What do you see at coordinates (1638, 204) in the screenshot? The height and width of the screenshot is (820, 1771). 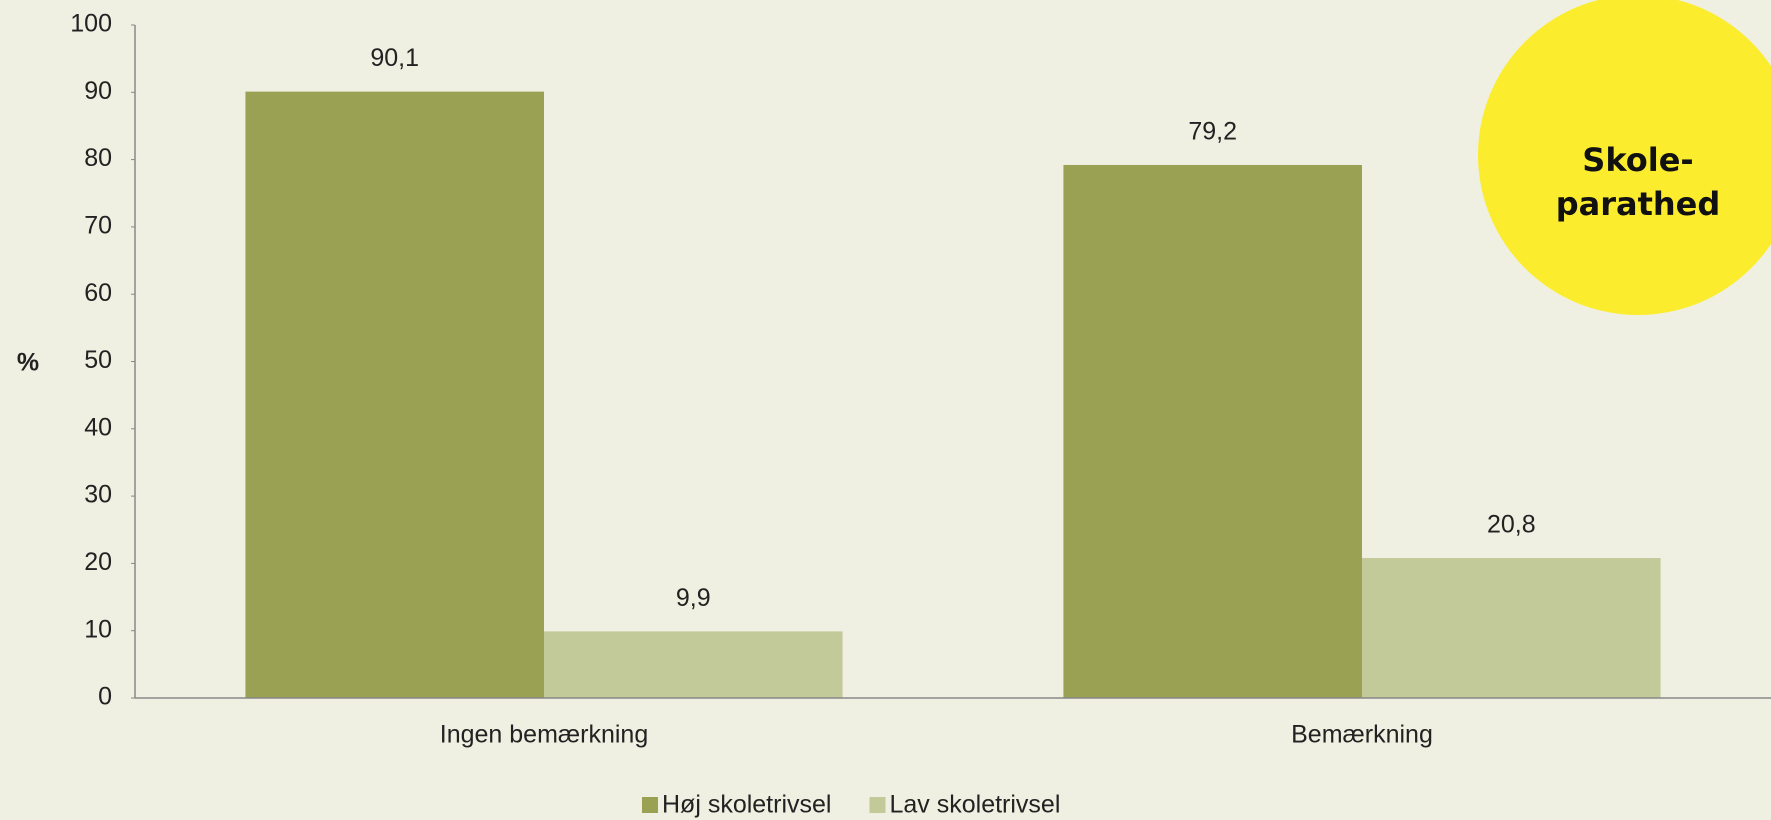 I see `annotation-text: parathed` at bounding box center [1638, 204].